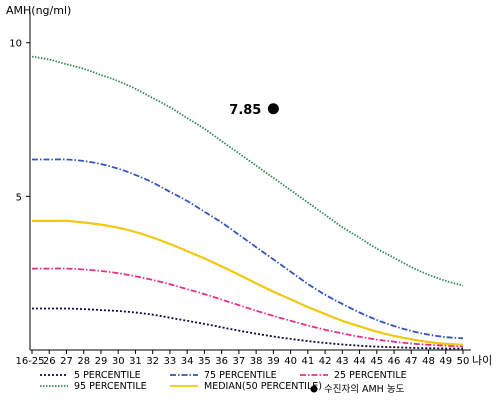  What do you see at coordinates (240, 375) in the screenshot?
I see `legend-label: 75 PERCENTILE` at bounding box center [240, 375].